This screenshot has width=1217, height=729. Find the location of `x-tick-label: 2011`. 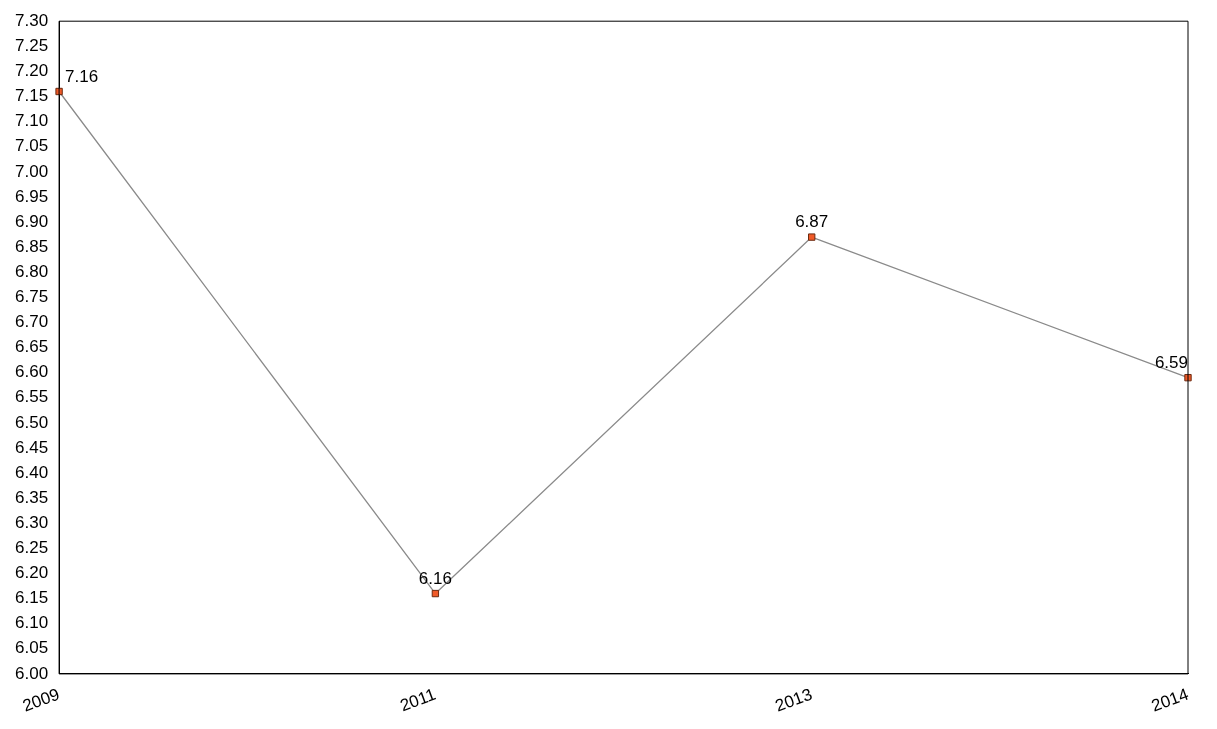

x-tick-label: 2011 is located at coordinates (418, 700).